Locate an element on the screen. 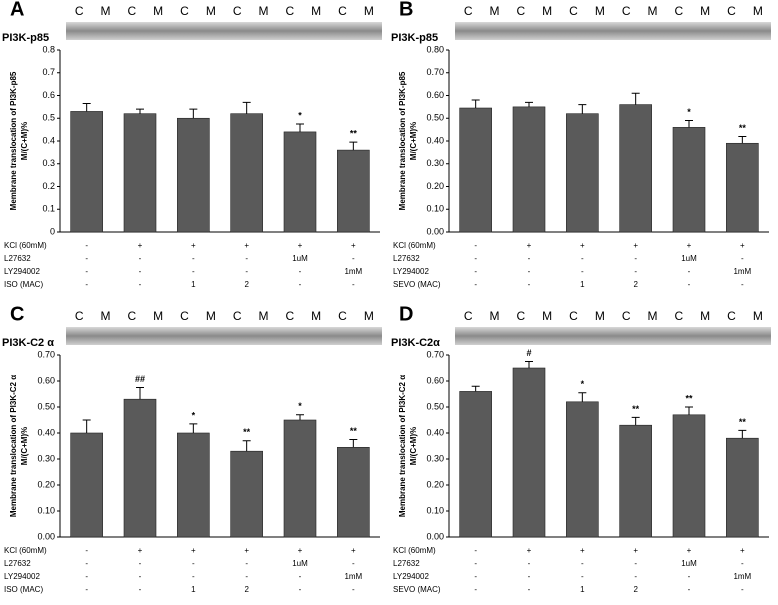  treatment-label: ISO (MAC) is located at coordinates (23, 284).